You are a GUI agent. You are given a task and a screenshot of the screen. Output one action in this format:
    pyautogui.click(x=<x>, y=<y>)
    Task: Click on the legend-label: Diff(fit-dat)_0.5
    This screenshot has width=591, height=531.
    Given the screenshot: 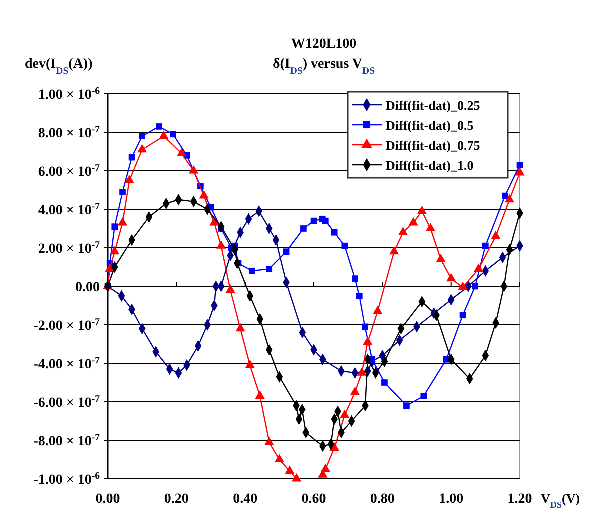 What is the action you would take?
    pyautogui.click(x=430, y=125)
    